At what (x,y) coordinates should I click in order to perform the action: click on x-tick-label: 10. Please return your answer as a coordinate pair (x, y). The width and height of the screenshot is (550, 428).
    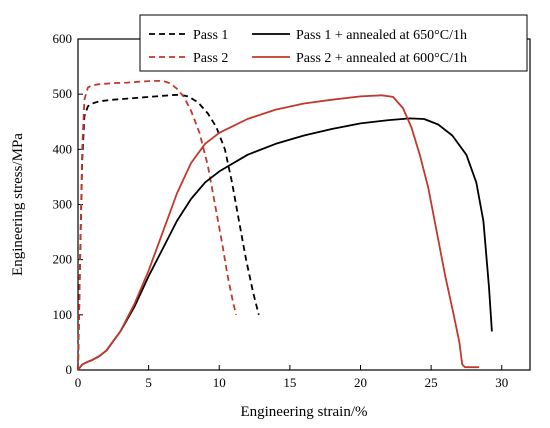
    Looking at the image, I should click on (219, 382).